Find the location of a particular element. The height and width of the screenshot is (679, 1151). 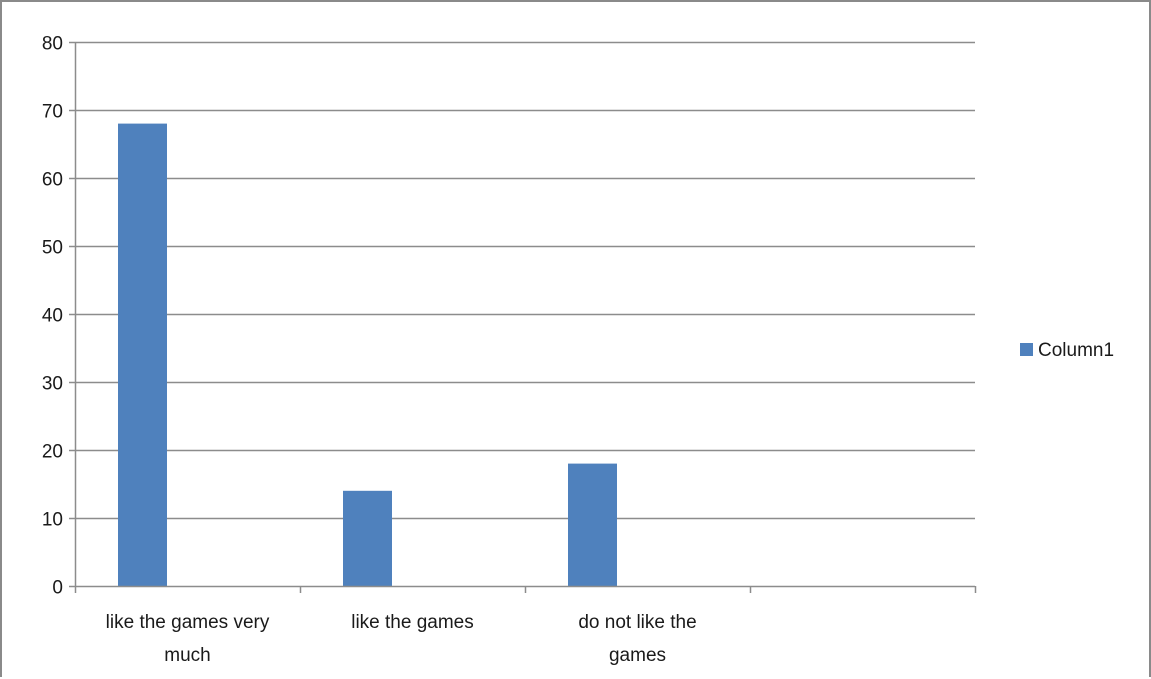

legend-swatch is located at coordinates (1026, 349).